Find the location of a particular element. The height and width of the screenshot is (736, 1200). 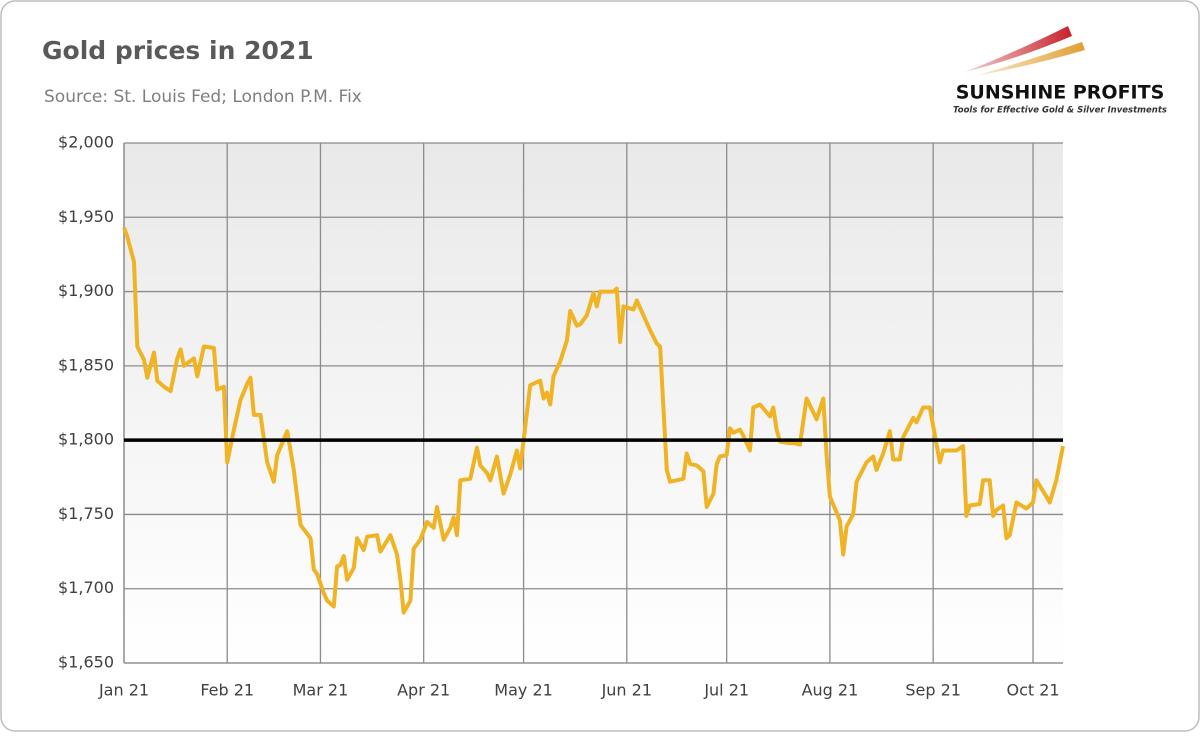

chart-title: Gold prices in 2021 is located at coordinates (178, 50).